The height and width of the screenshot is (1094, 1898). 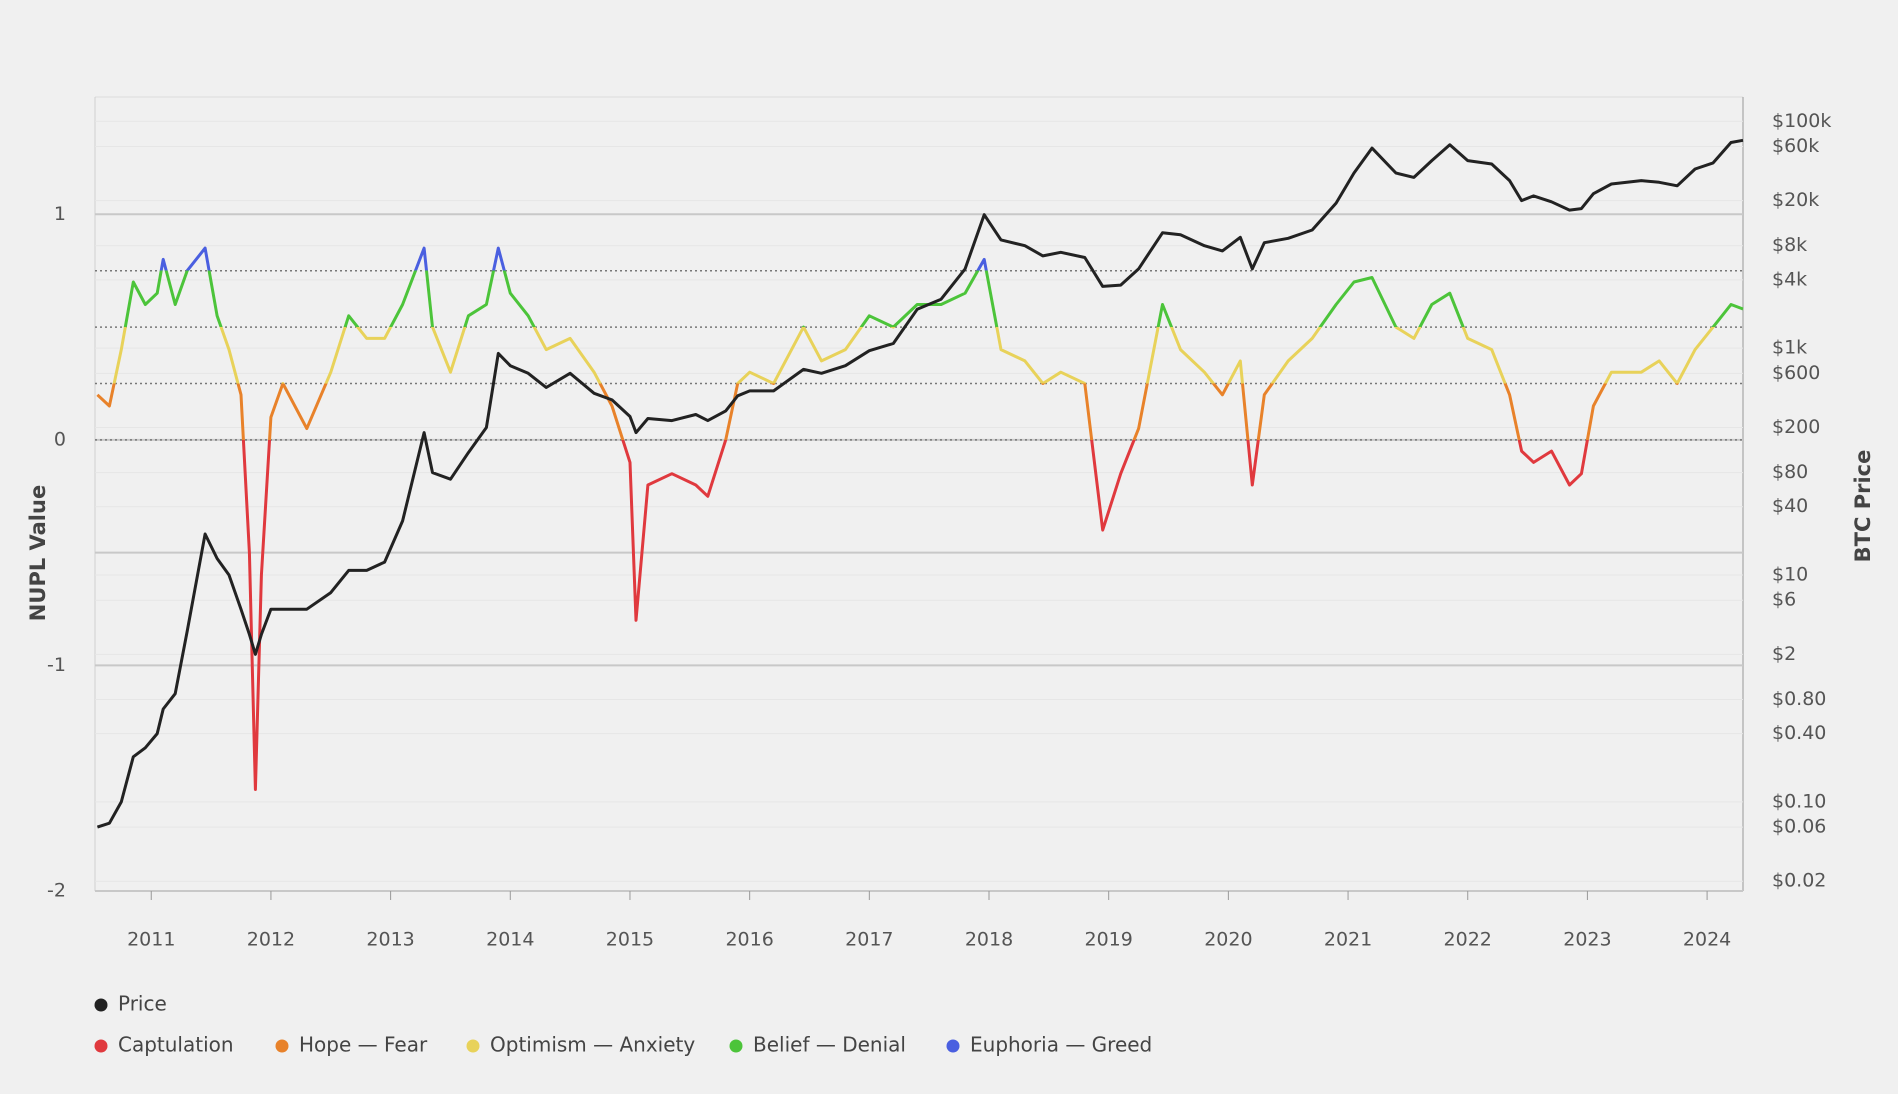 I want to click on y-tick-label: 1, so click(x=60, y=214).